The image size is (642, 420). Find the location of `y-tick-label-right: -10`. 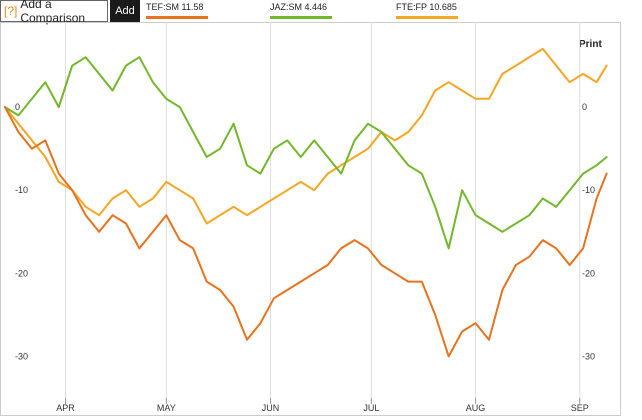

y-tick-label-right: -10 is located at coordinates (588, 190).